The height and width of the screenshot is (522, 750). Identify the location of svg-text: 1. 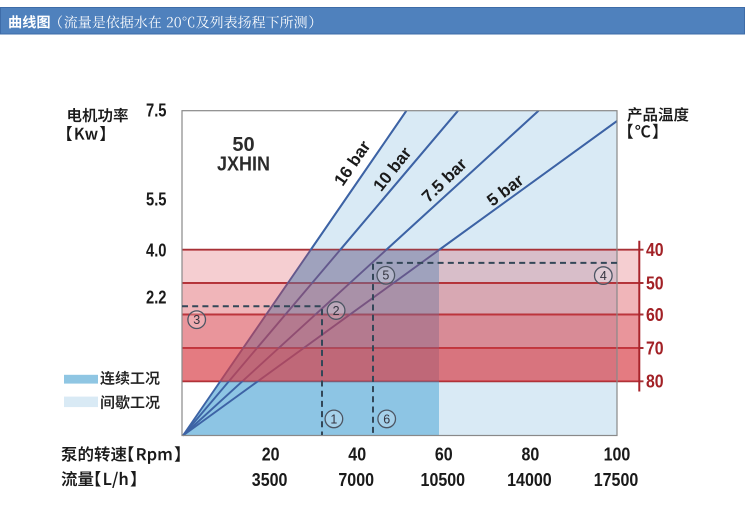
(333, 419).